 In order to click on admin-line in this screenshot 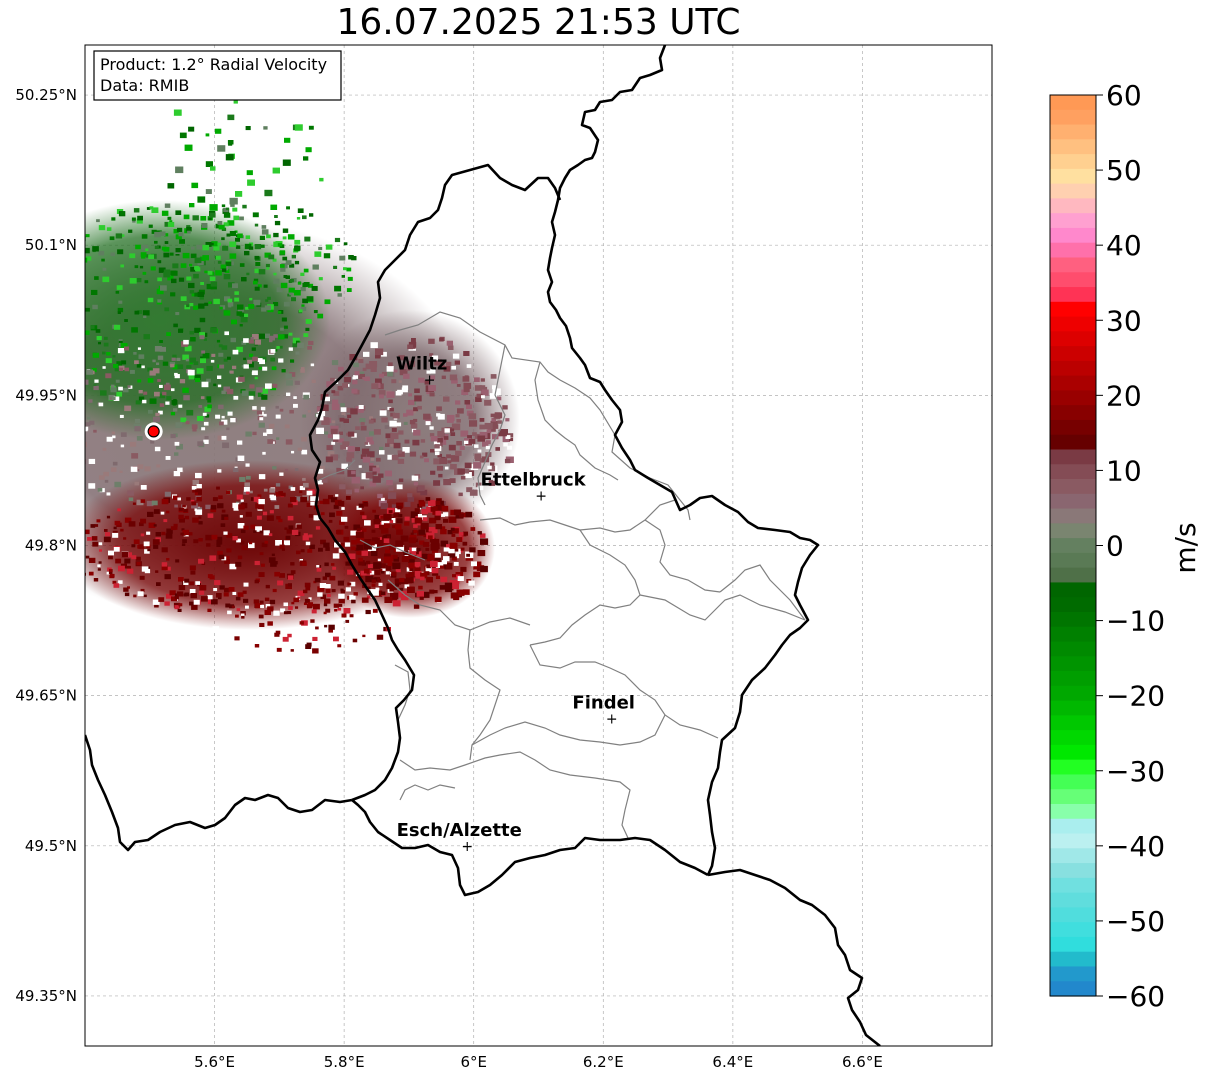, I will do `click(459, 605)`.